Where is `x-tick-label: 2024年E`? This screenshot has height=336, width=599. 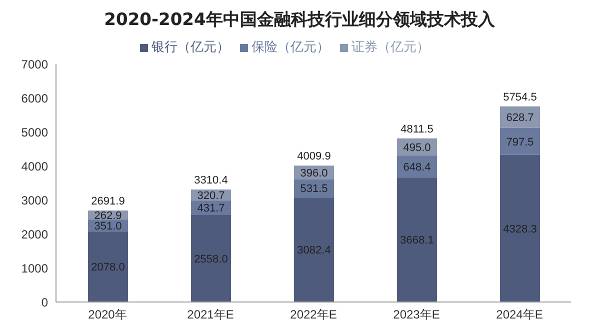
x-tick-label: 2024年E is located at coordinates (519, 315).